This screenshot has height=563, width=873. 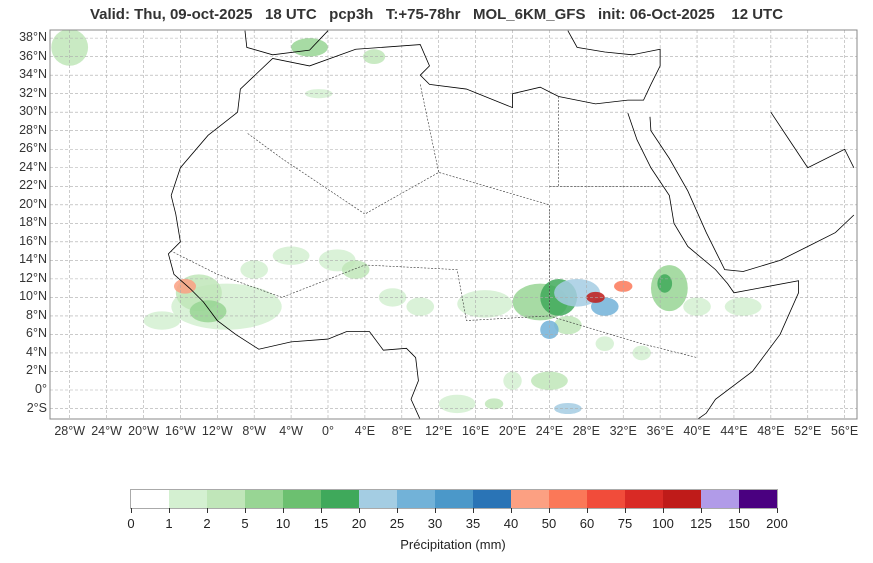 I want to click on lat-label: 12°N, so click(x=33, y=277).